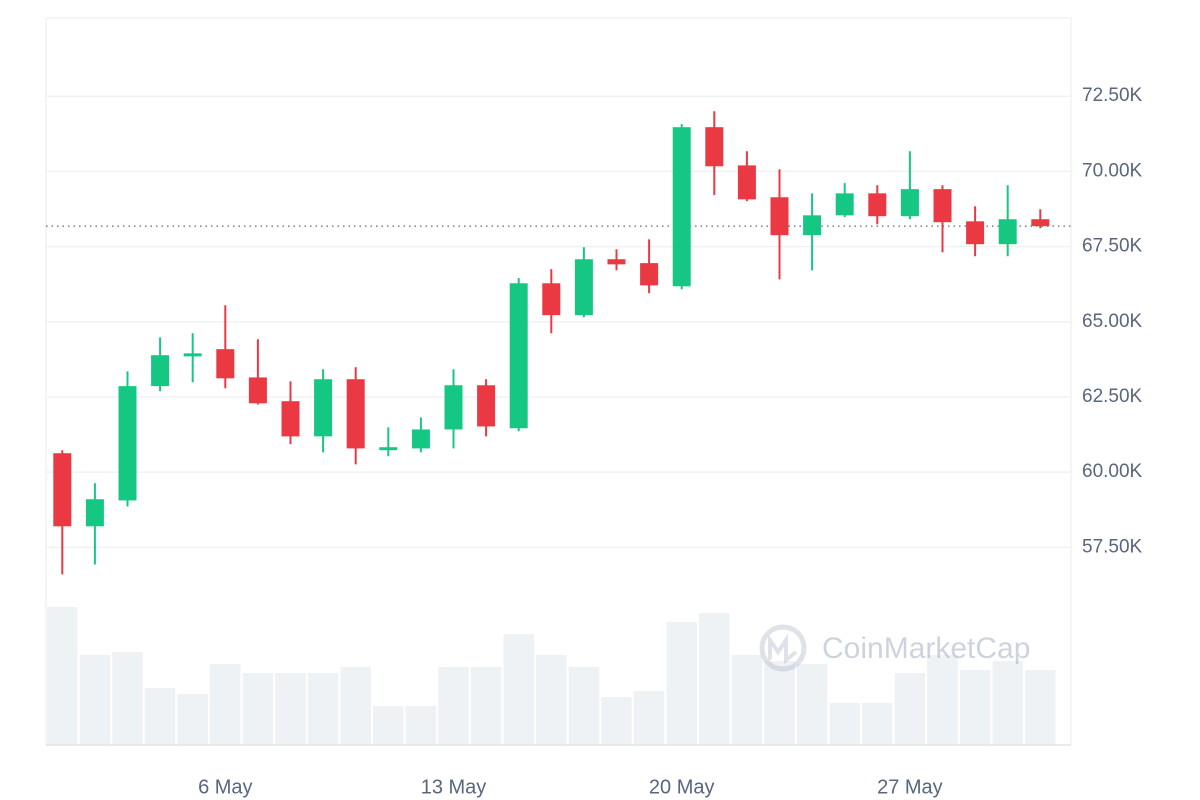 The width and height of the screenshot is (1200, 800). Describe the element at coordinates (1112, 170) in the screenshot. I see `y-tick-label: 70.00K` at that location.